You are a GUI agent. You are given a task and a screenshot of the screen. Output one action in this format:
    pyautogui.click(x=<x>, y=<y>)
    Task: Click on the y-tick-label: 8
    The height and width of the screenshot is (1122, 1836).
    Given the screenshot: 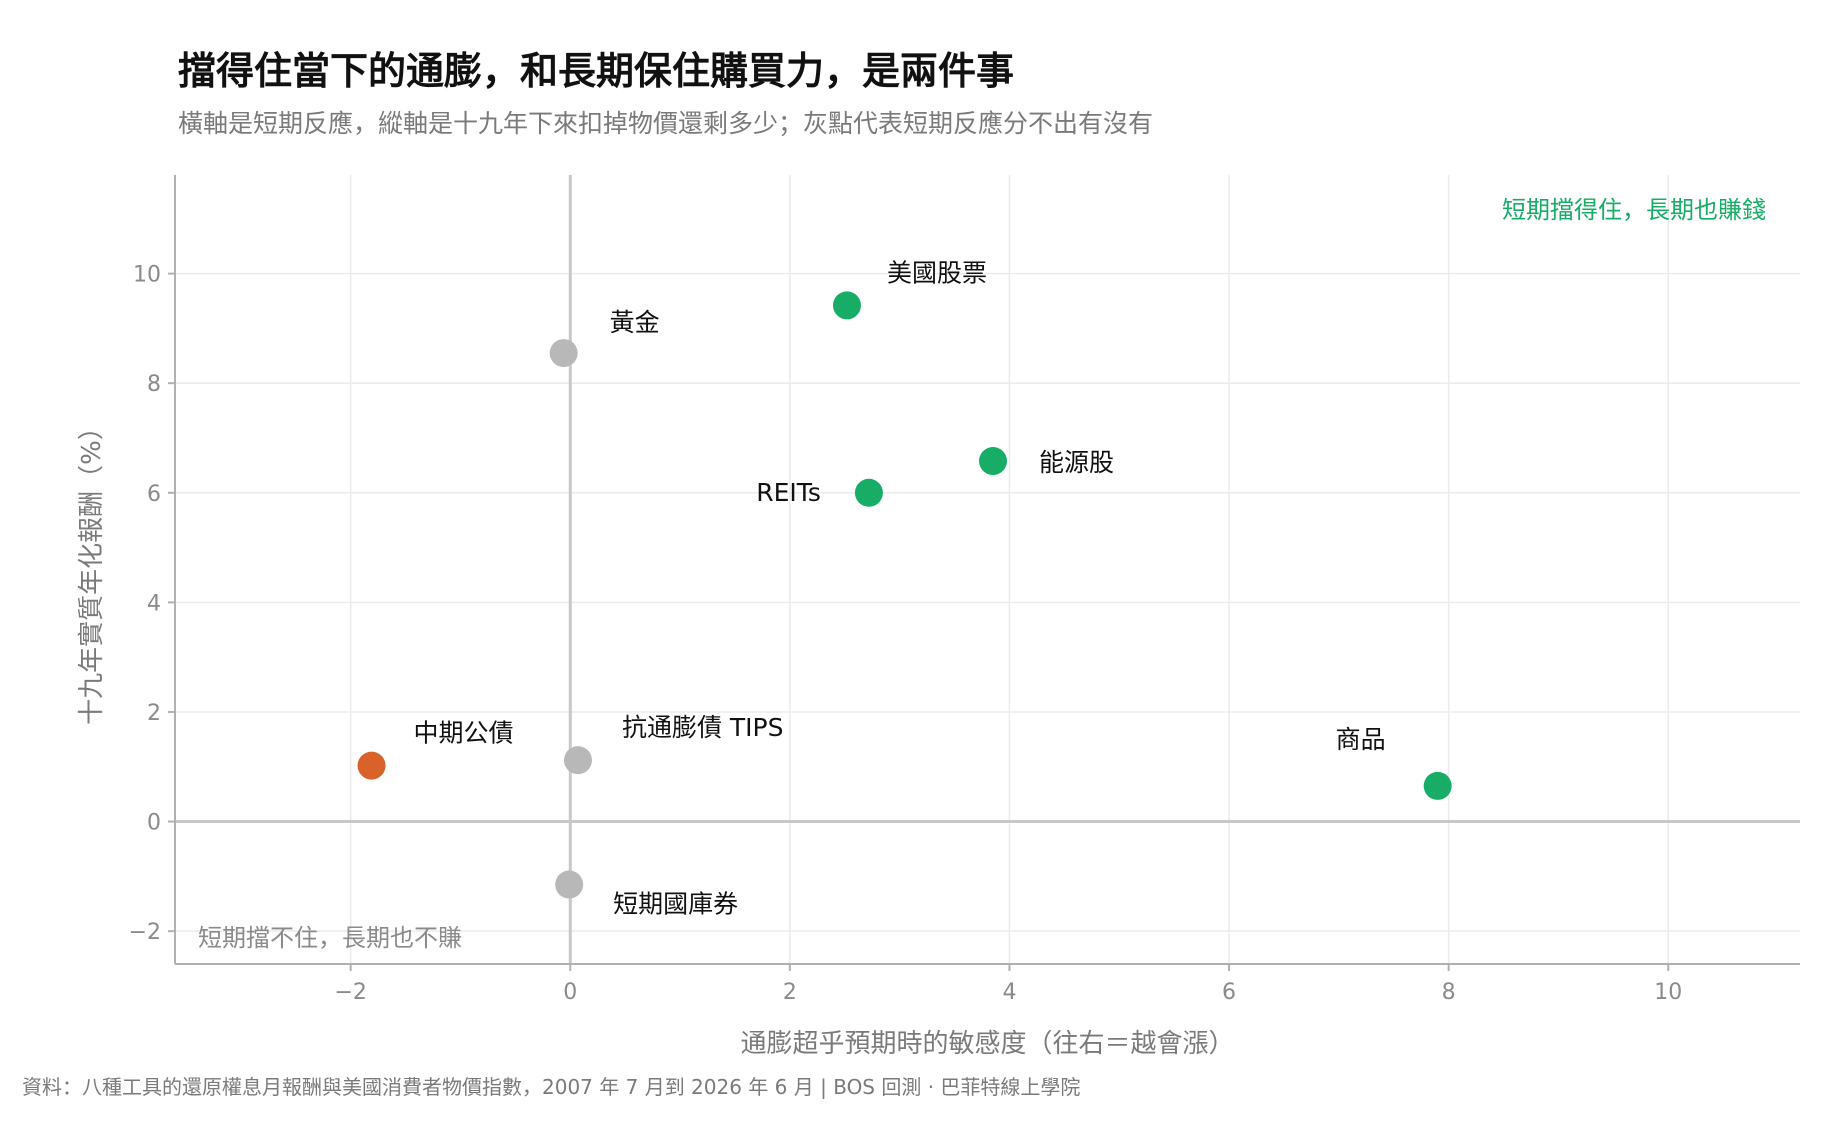 What is the action you would take?
    pyautogui.click(x=154, y=384)
    